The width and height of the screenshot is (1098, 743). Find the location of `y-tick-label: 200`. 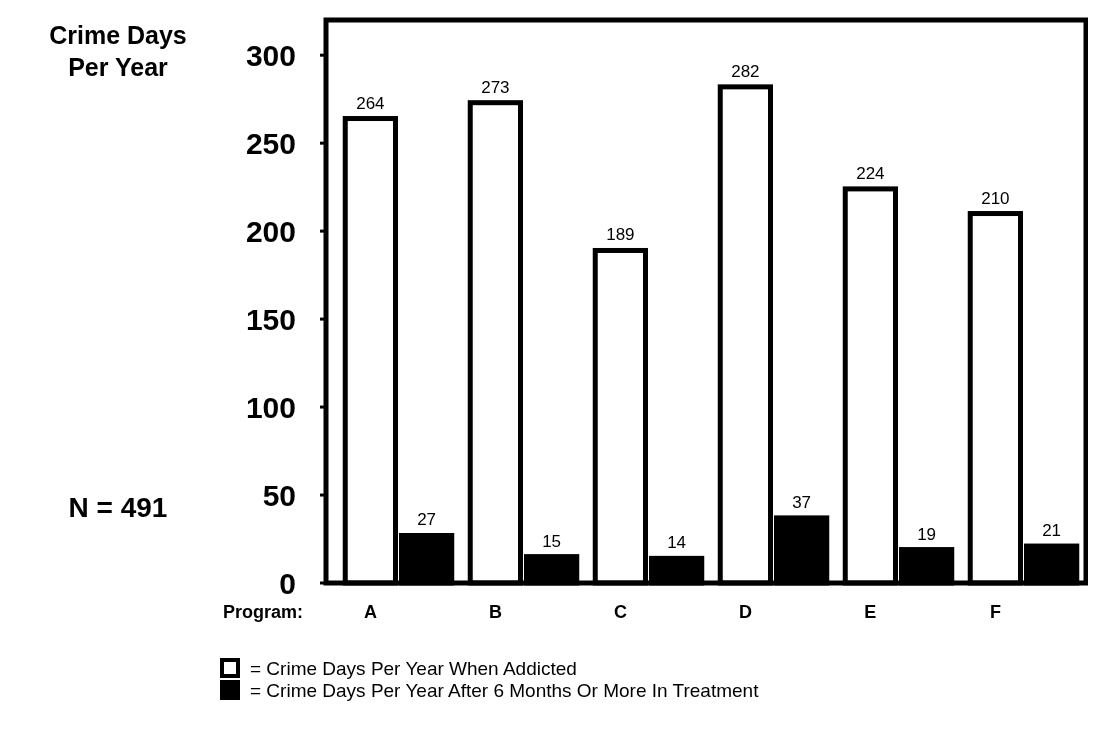

y-tick-label: 200 is located at coordinates (270, 231).